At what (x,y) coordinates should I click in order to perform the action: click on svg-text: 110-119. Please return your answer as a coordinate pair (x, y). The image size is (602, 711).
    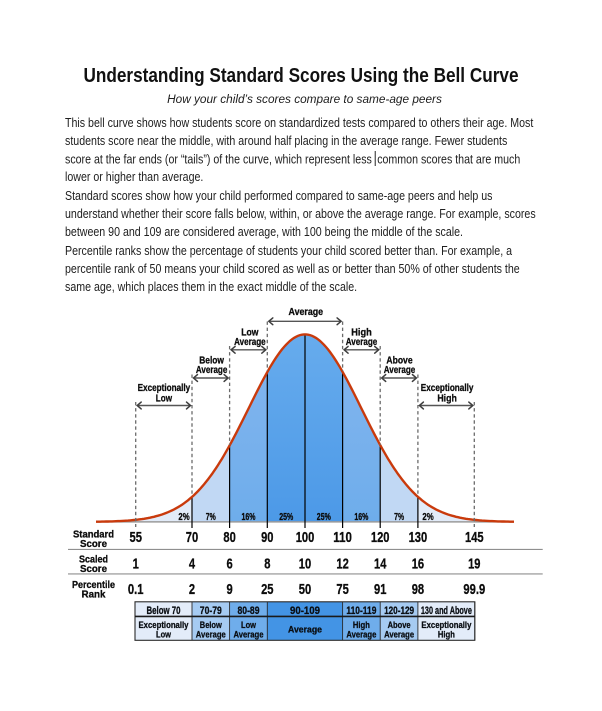
    Looking at the image, I should click on (361, 611).